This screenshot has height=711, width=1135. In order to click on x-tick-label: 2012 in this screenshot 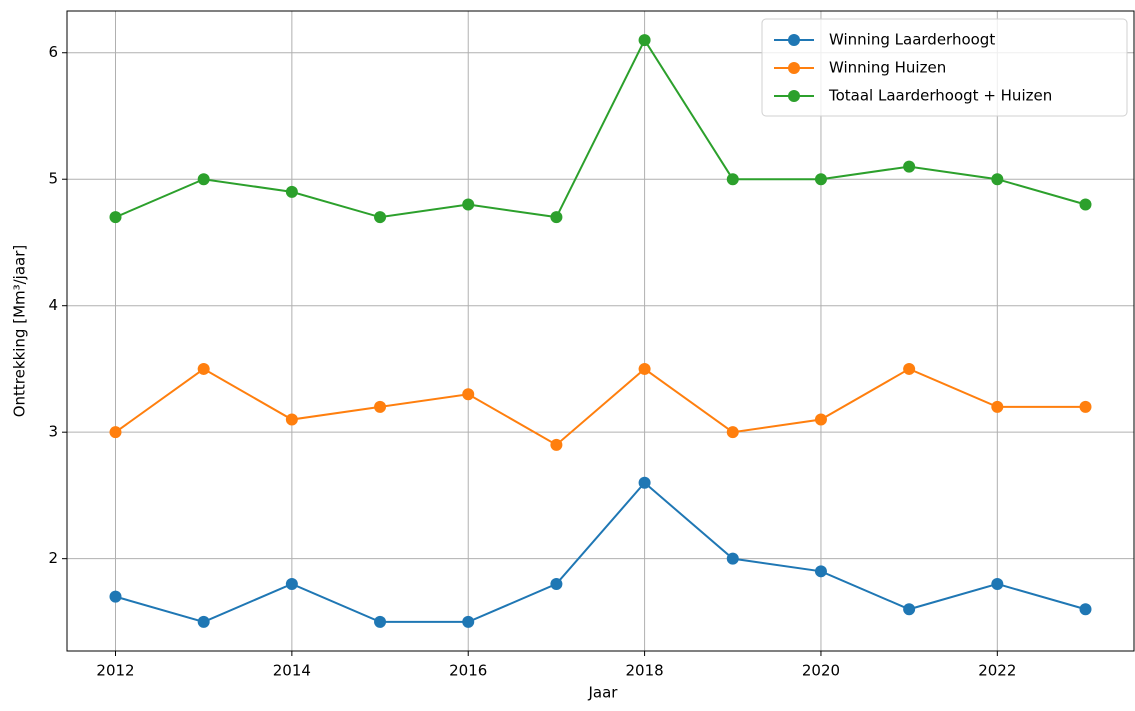, I will do `click(115, 671)`.